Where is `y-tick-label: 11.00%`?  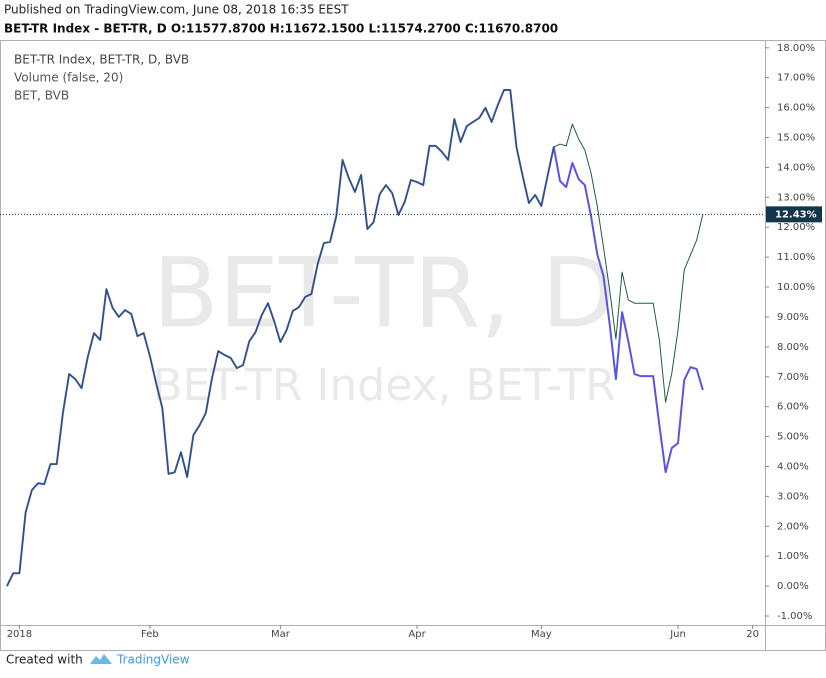 y-tick-label: 11.00% is located at coordinates (796, 257).